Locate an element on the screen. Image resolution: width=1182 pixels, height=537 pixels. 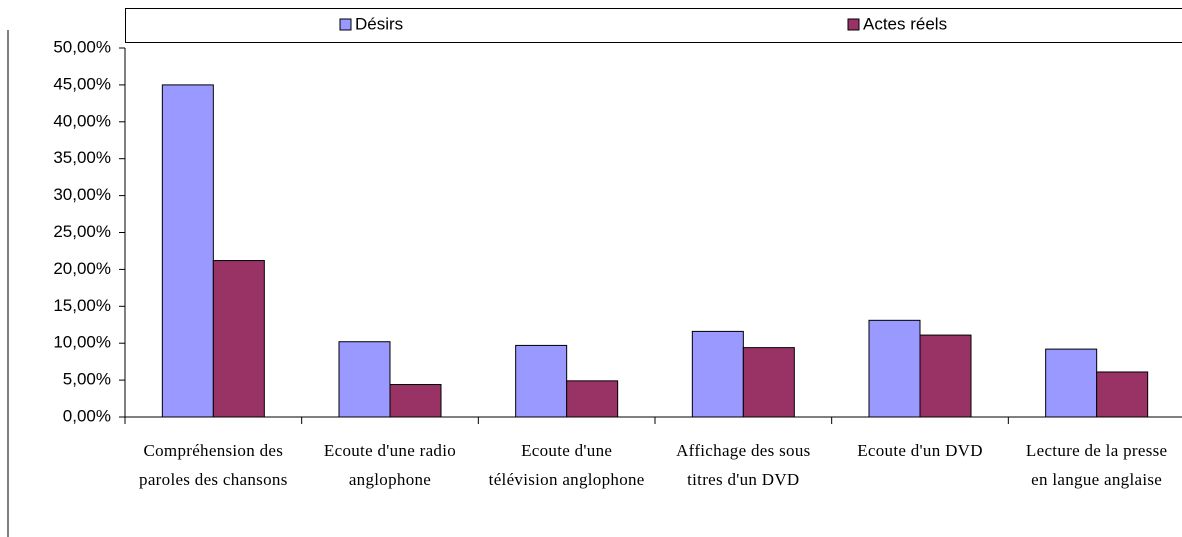
y-tick-label: 35,00% is located at coordinates (82, 157).